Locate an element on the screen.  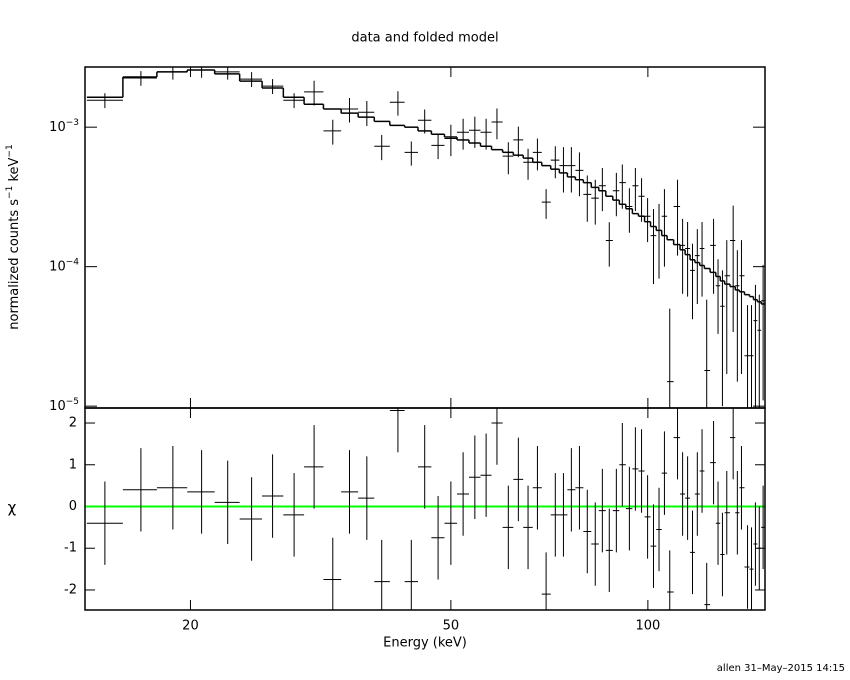
y-tick-label: 2 is located at coordinates (73, 423).